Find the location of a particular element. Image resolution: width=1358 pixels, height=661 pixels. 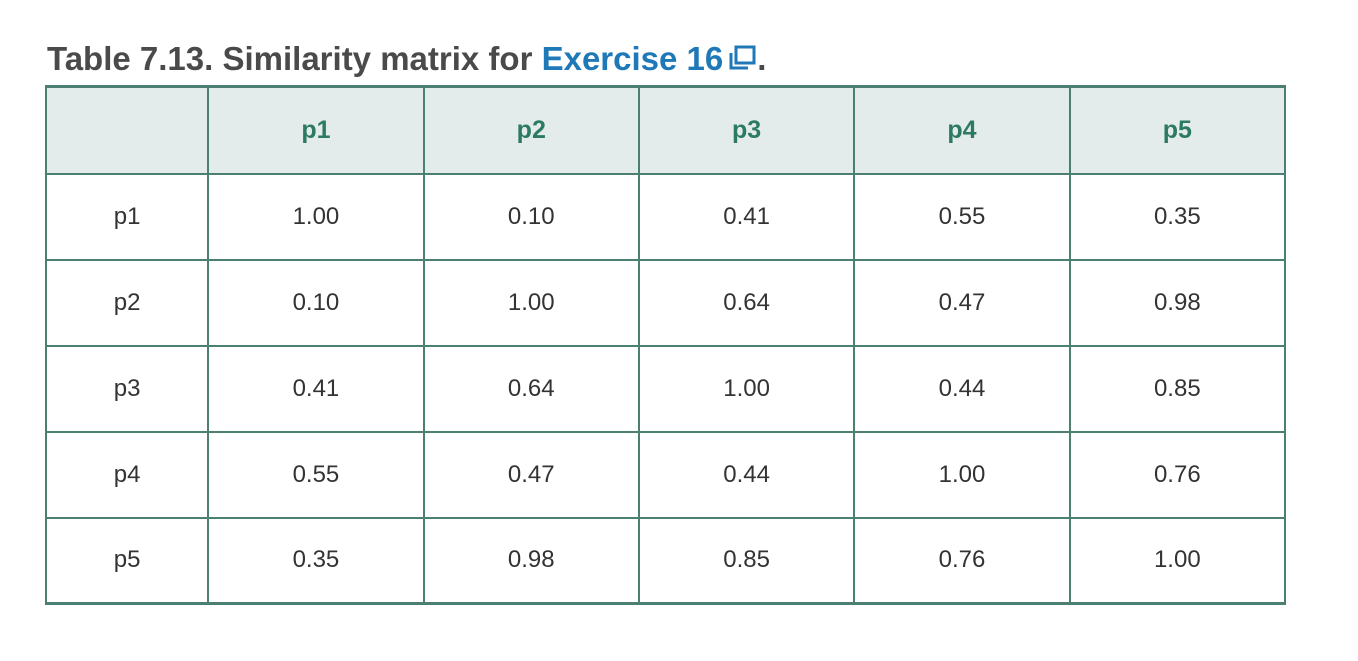

header-row: p1 p2 p3 p4 p5 is located at coordinates (665, 130).